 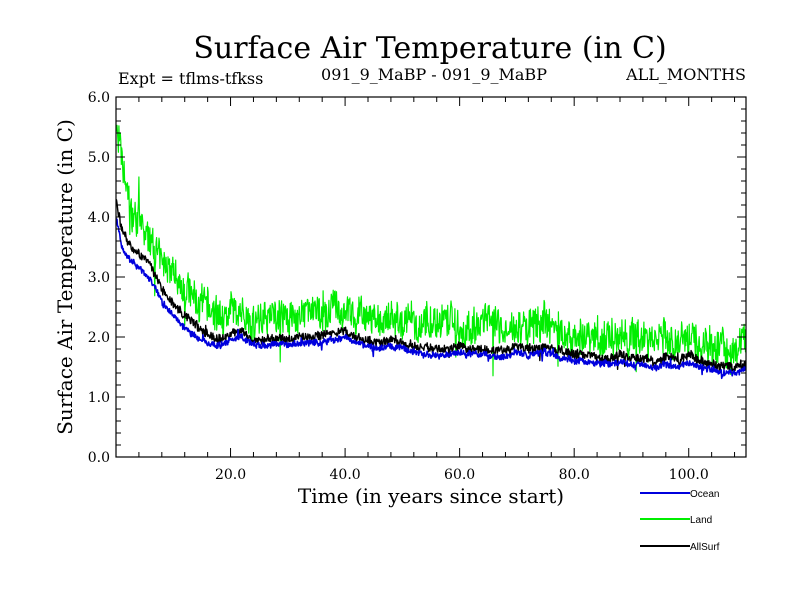 I want to click on period-label: 091_9_MaBP - 091_9_MaBP, so click(x=434, y=74).